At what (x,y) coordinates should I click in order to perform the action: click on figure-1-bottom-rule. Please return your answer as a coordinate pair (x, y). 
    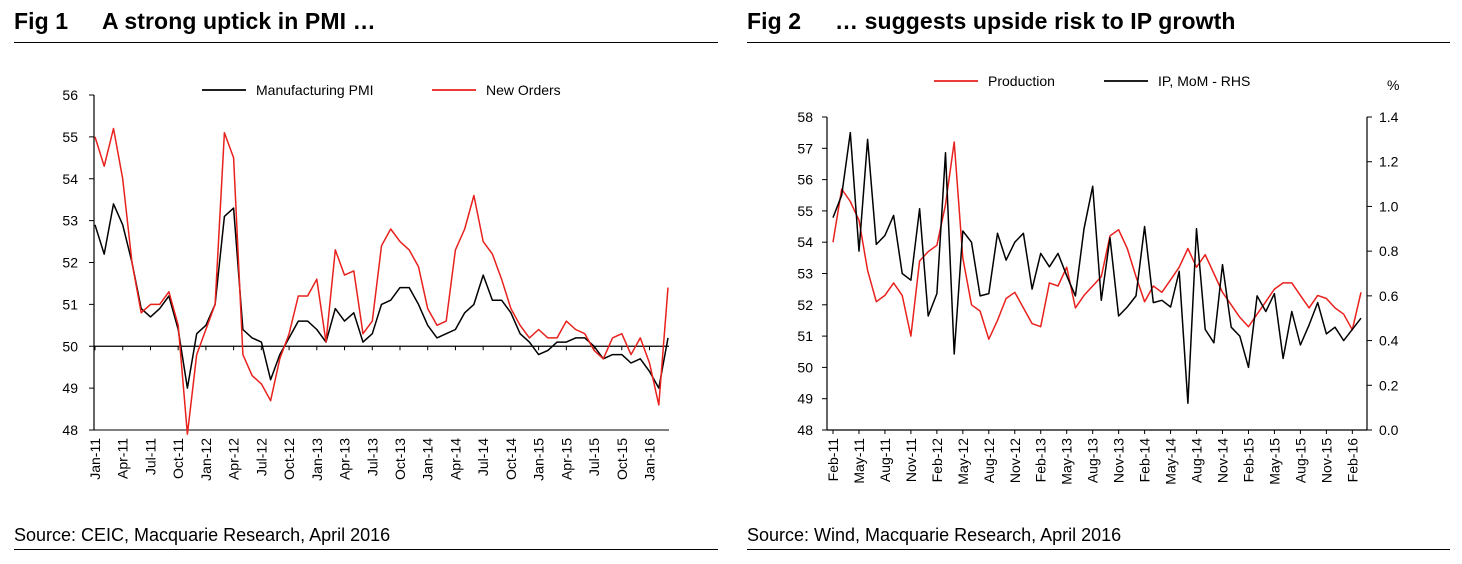
    Looking at the image, I should click on (366, 549).